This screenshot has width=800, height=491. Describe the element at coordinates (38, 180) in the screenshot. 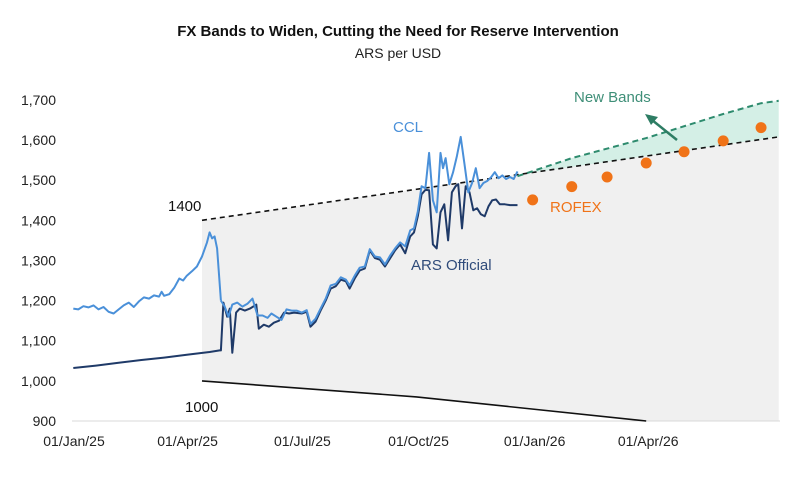

I see `y-tick-label: 1,500` at that location.